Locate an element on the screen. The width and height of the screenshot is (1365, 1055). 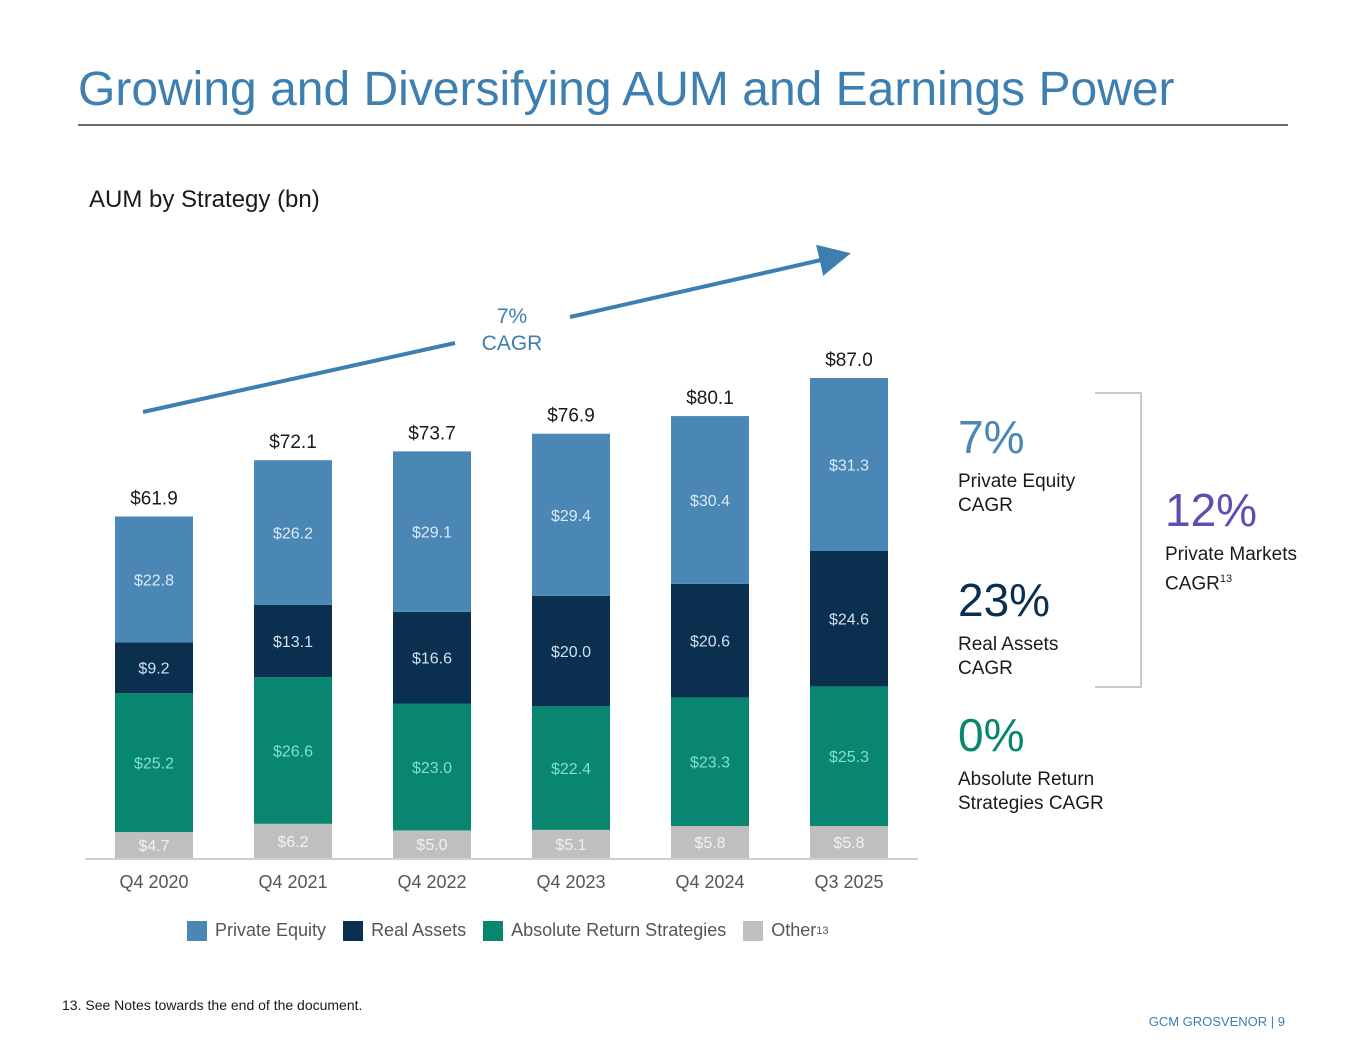
segment-label: $25.2 is located at coordinates (154, 764).